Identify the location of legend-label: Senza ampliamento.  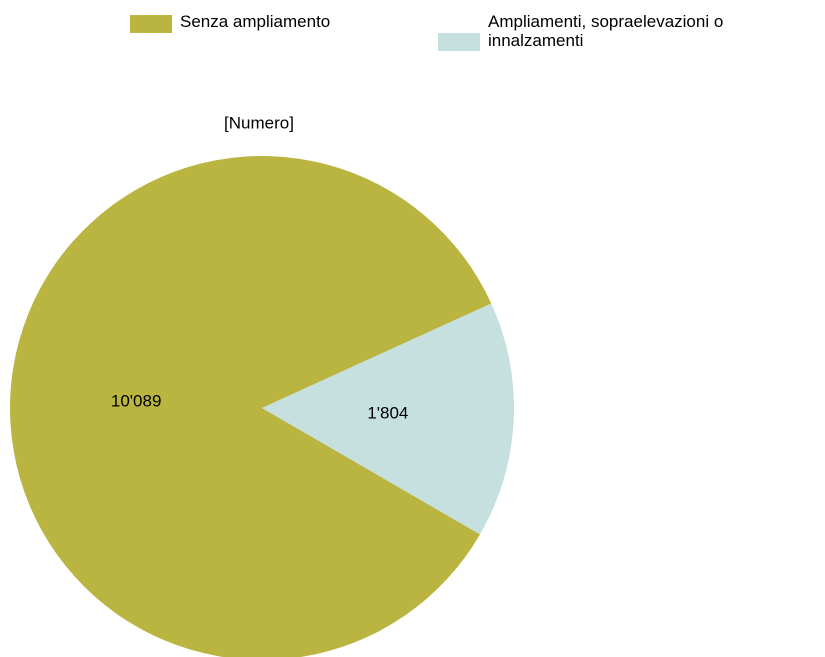
(255, 21).